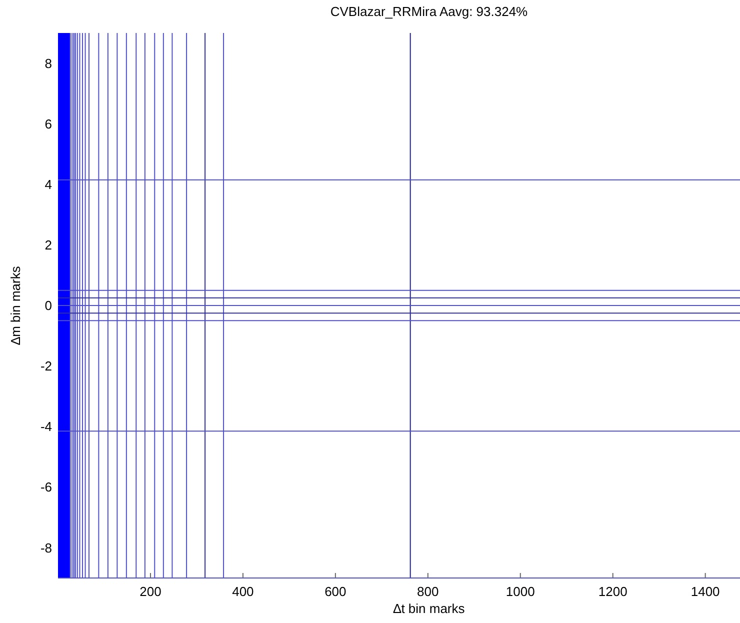 Image resolution: width=740 pixels, height=623 pixels. Describe the element at coordinates (520, 591) in the screenshot. I see `x-tick-label: 1000` at that location.